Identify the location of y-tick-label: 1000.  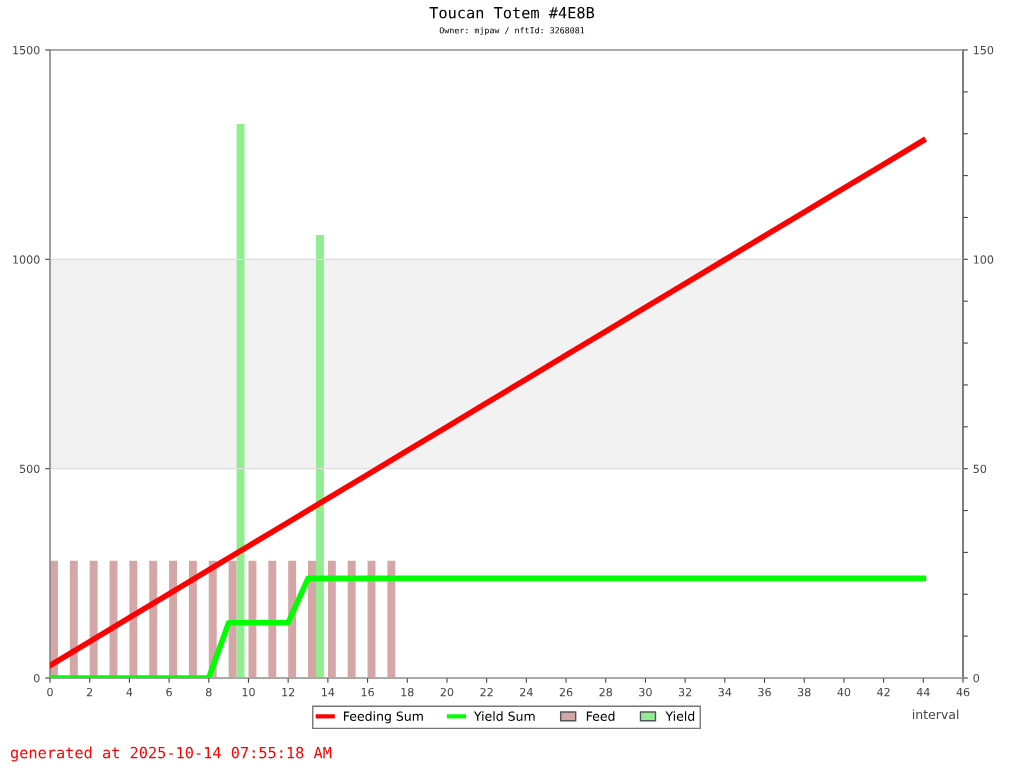
(26, 259).